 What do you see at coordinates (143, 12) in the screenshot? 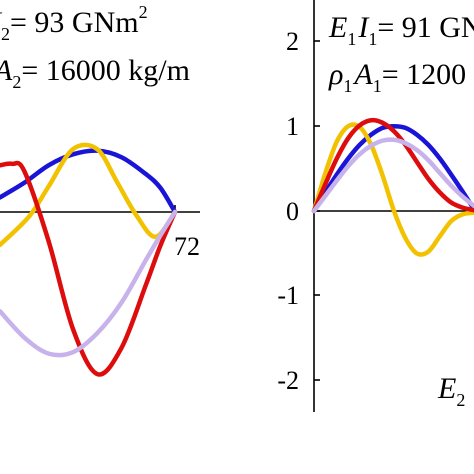
I see `annotation-superscript: 2` at bounding box center [143, 12].